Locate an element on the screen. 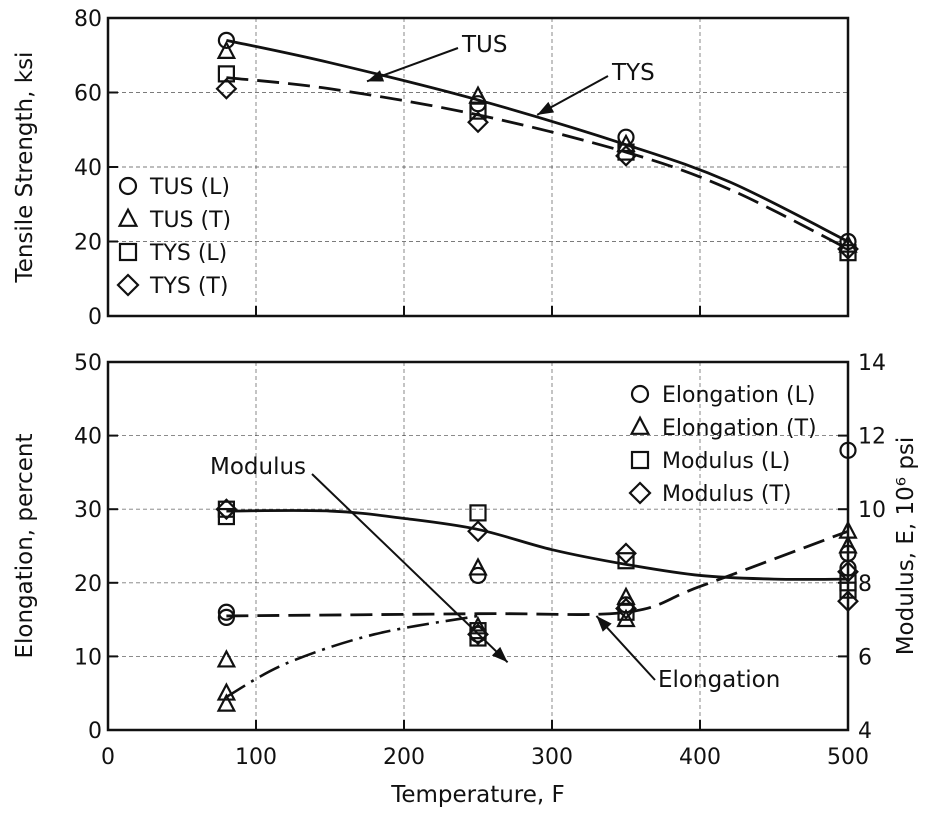 This screenshot has width=930, height=813. y-tick-label: 10 is located at coordinates (88, 657).